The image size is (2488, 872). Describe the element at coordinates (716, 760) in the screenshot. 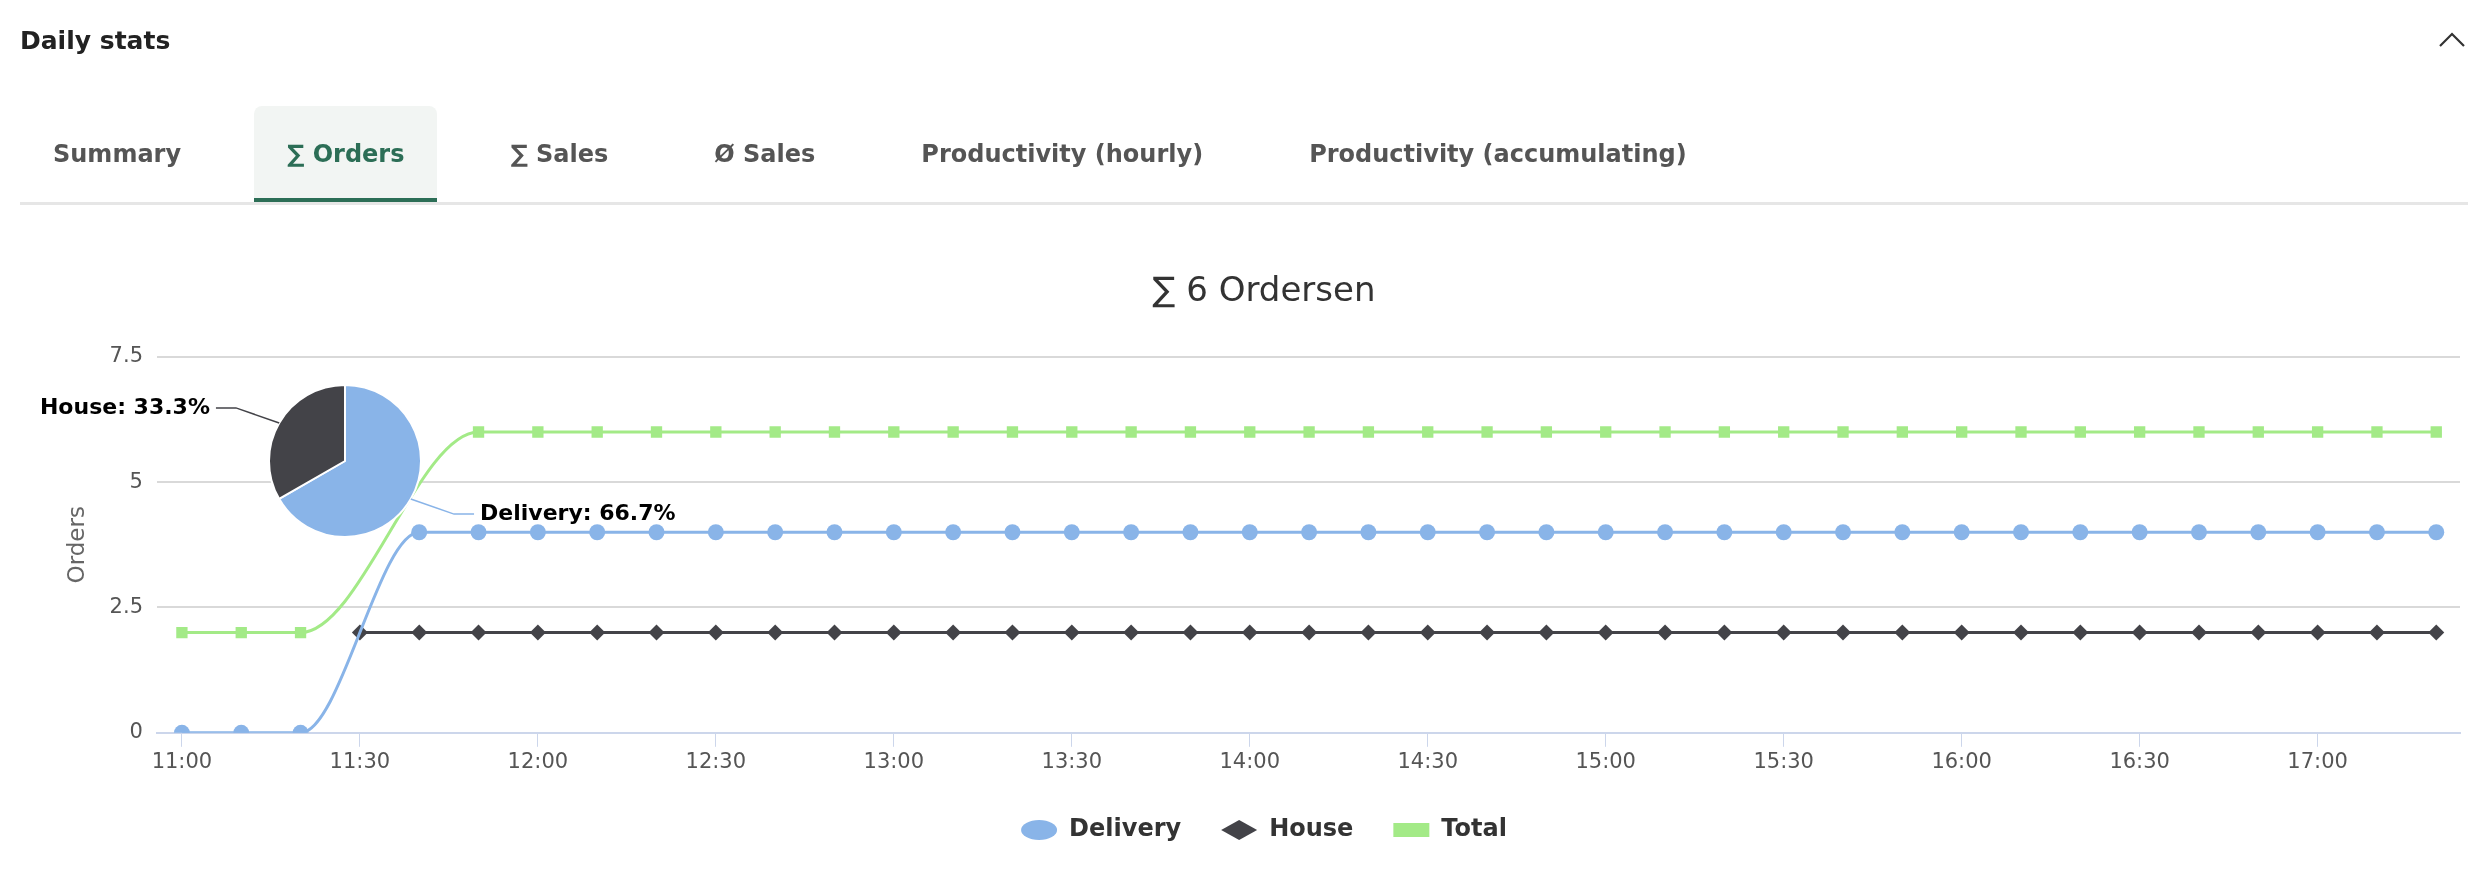

I see `x-tick-label: 12:30` at that location.